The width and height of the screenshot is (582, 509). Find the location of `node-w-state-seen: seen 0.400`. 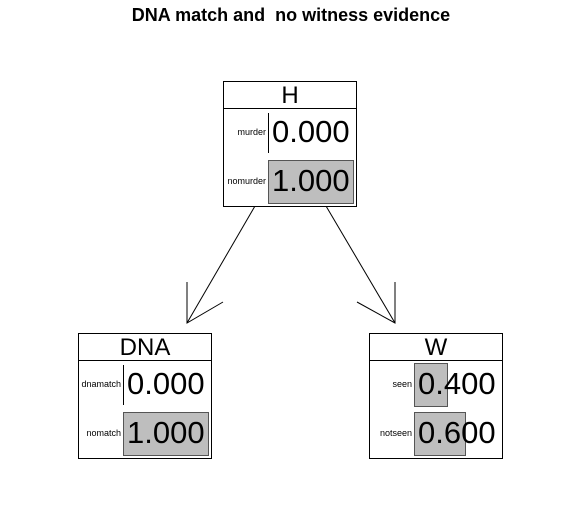

node-w-state-seen: seen 0.400 is located at coordinates (436, 385).